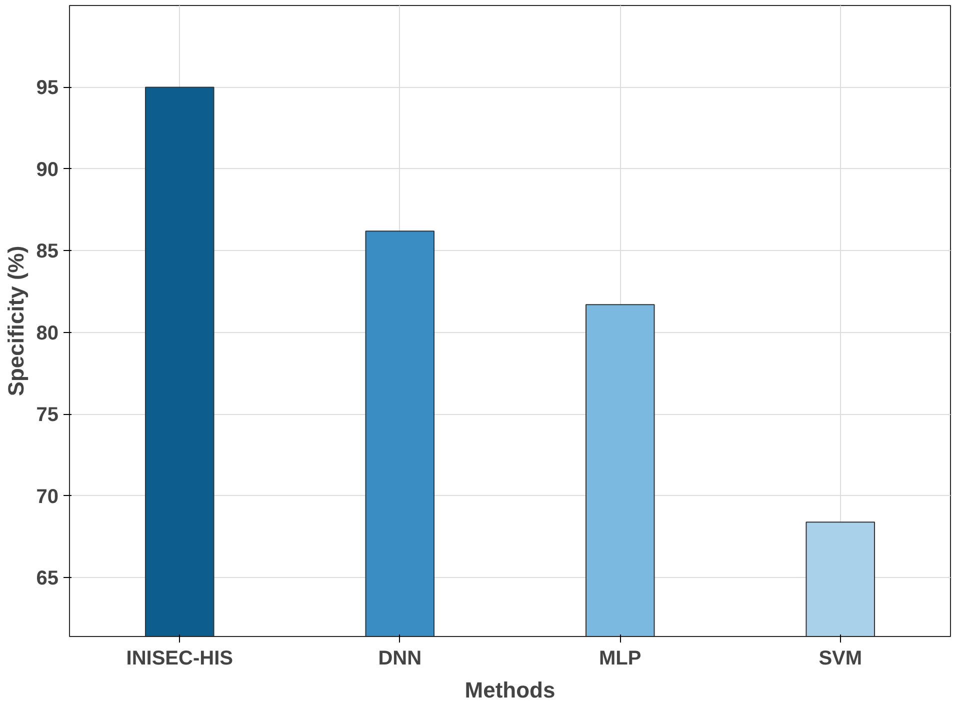 Image resolution: width=959 pixels, height=713 pixels. Describe the element at coordinates (47, 333) in the screenshot. I see `y-tick-label: 80` at that location.